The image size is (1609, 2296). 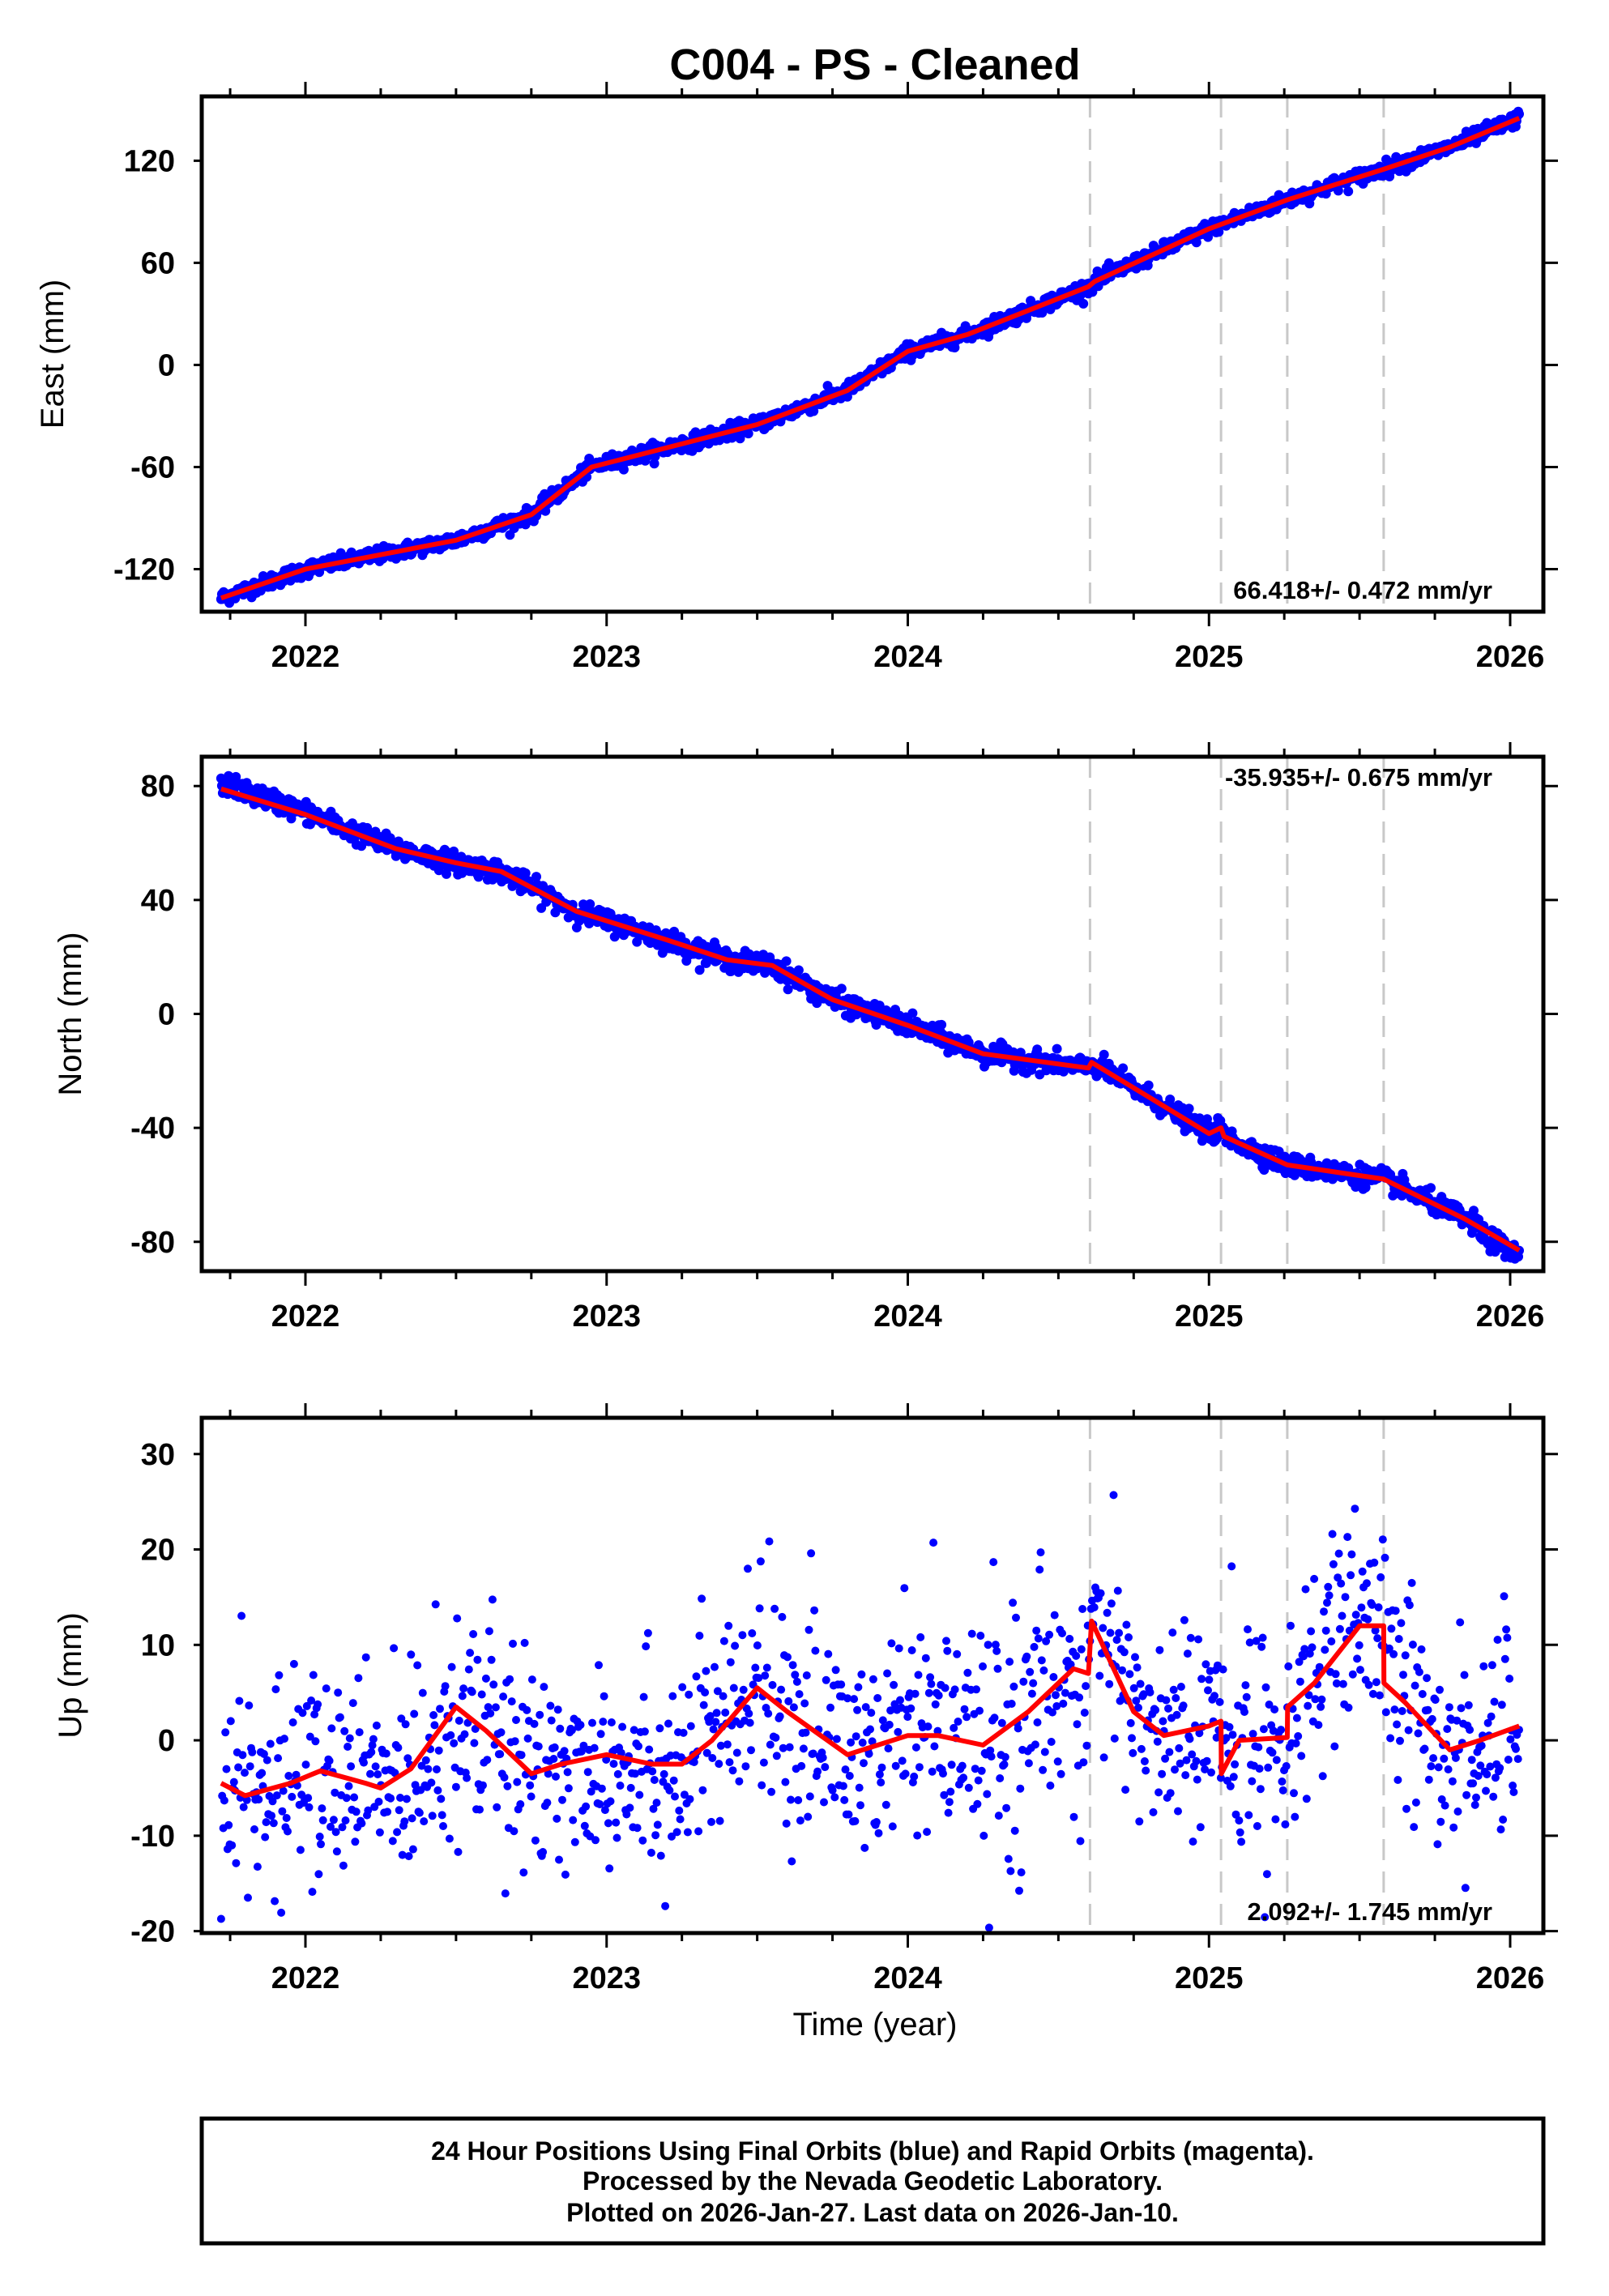 I want to click on x-tick-label: 2025, so click(x=1209, y=1978).